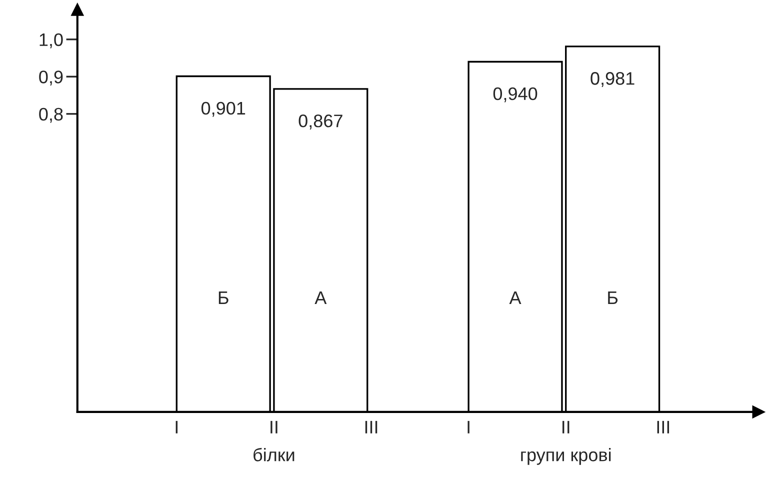 This screenshot has width=774, height=479. Describe the element at coordinates (51, 115) in the screenshot. I see `y-tick-label: 0,8` at that location.